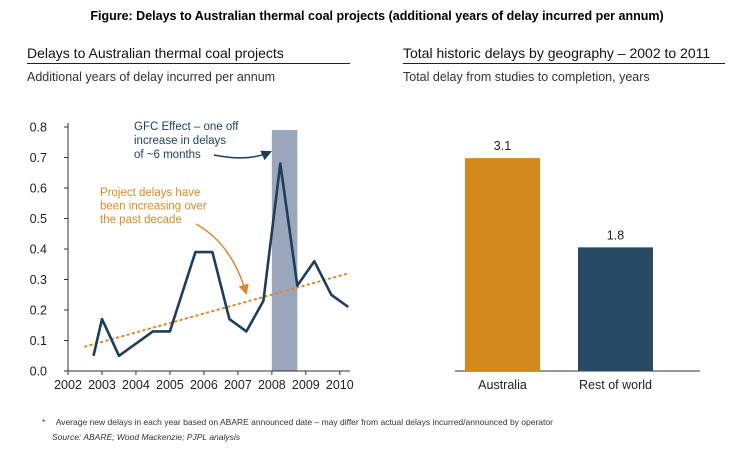  What do you see at coordinates (38, 341) in the screenshot?
I see `y-tick-label: 0.1` at bounding box center [38, 341].